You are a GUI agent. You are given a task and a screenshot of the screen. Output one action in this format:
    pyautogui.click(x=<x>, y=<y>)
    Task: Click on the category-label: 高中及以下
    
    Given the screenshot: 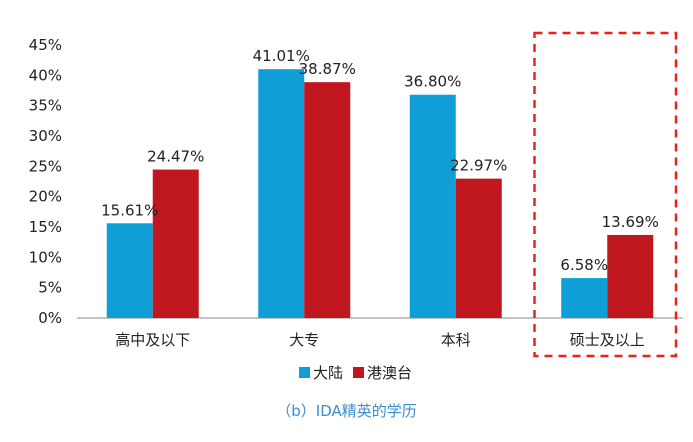 What is the action you would take?
    pyautogui.click(x=152, y=340)
    